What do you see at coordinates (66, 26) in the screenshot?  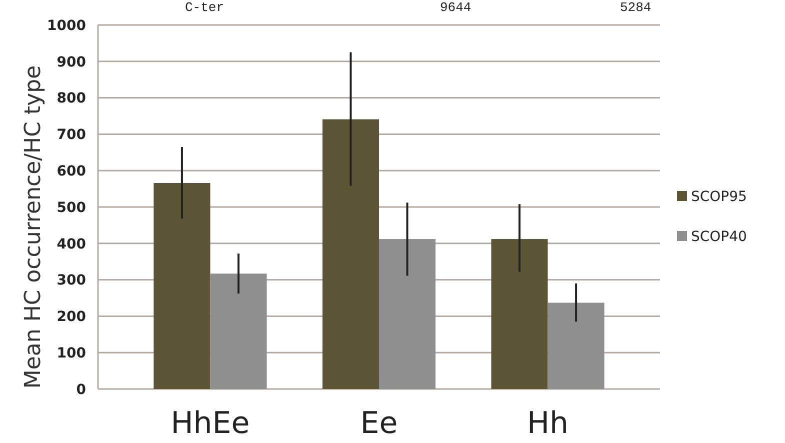 I see `y-tick-label: 1000` at bounding box center [66, 26].